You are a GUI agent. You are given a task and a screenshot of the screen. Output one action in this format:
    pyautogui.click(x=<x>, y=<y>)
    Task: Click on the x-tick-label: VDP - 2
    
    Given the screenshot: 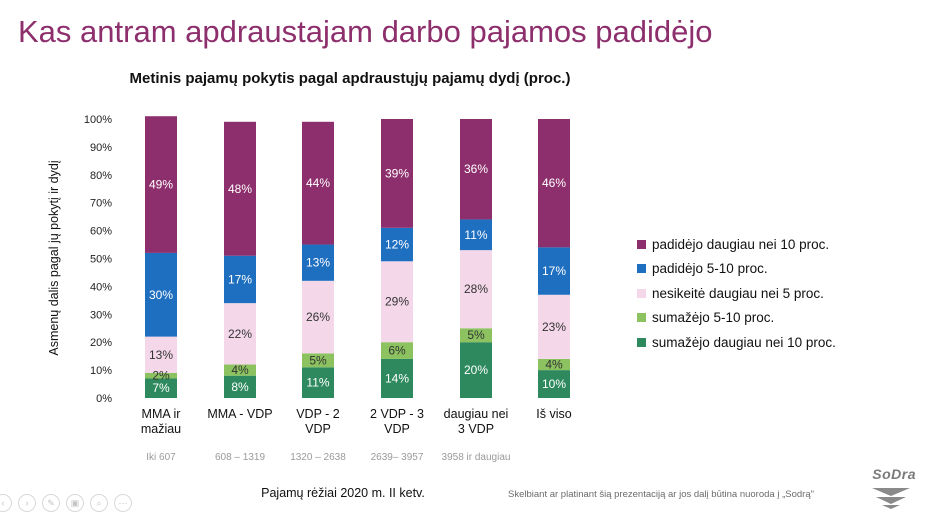 What is the action you would take?
    pyautogui.click(x=318, y=414)
    